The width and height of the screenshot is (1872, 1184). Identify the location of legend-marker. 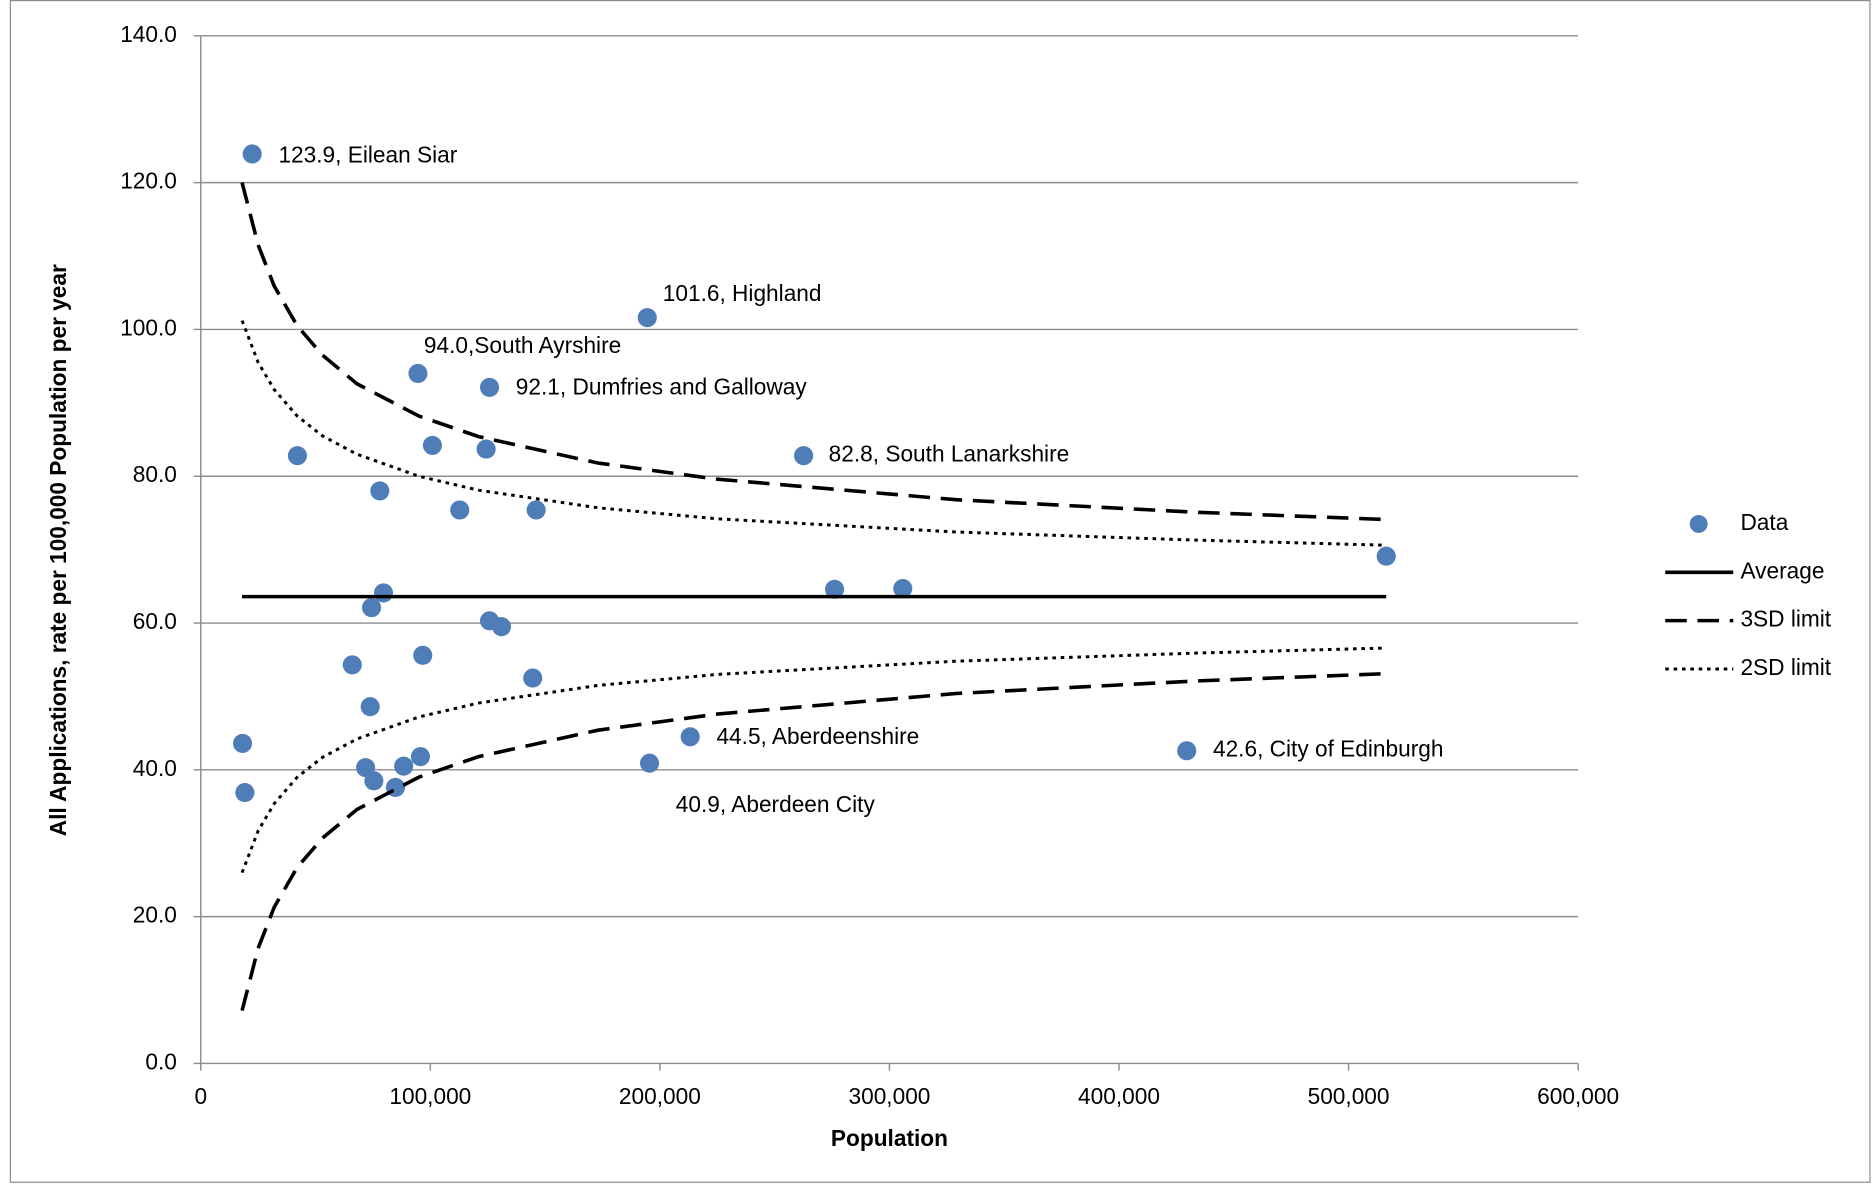
(1698, 524).